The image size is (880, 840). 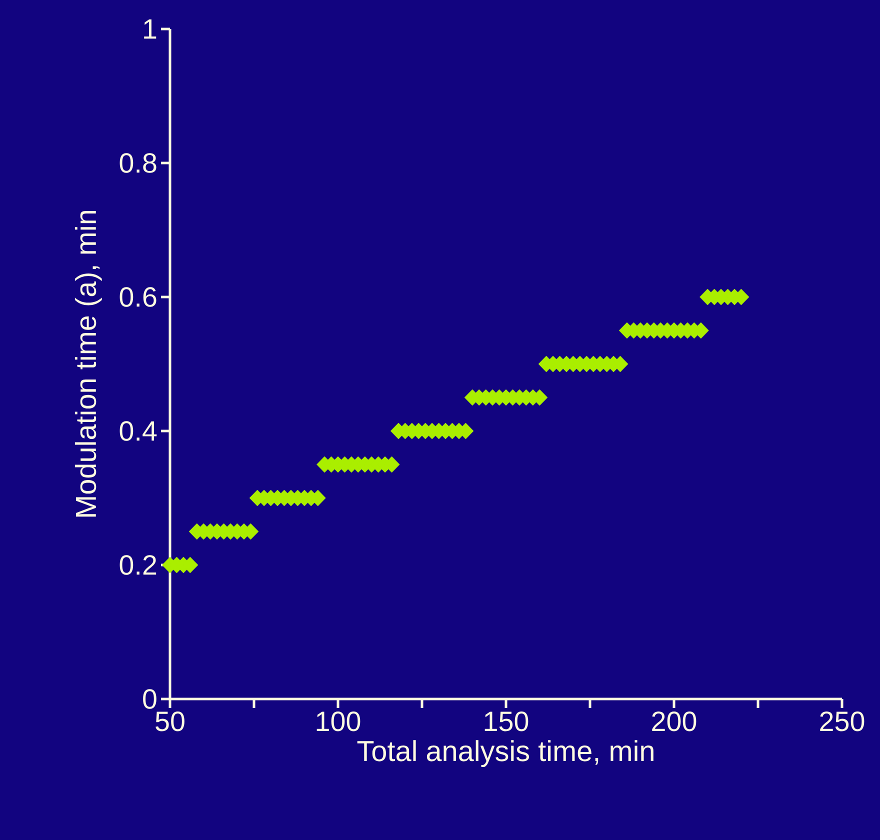 What do you see at coordinates (674, 722) in the screenshot?
I see `x-tick-label: 200` at bounding box center [674, 722].